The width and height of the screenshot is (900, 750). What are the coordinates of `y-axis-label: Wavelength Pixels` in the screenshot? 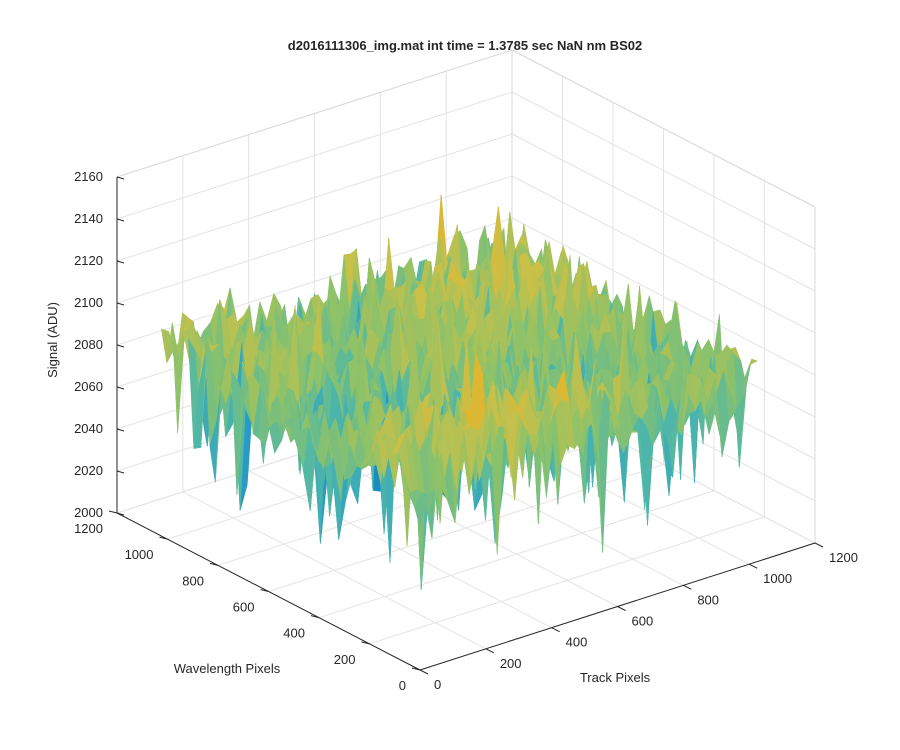 It's located at (227, 668).